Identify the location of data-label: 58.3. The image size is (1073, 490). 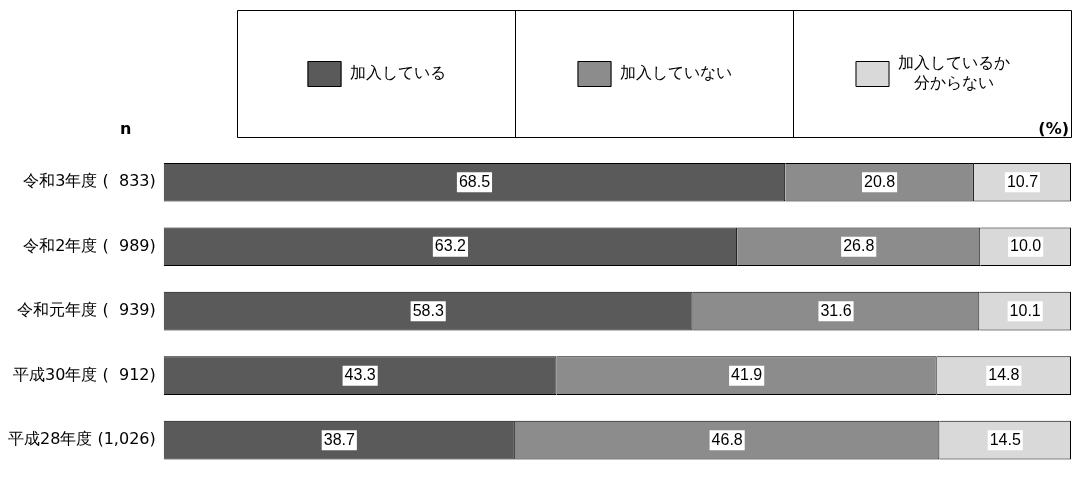
(428, 310).